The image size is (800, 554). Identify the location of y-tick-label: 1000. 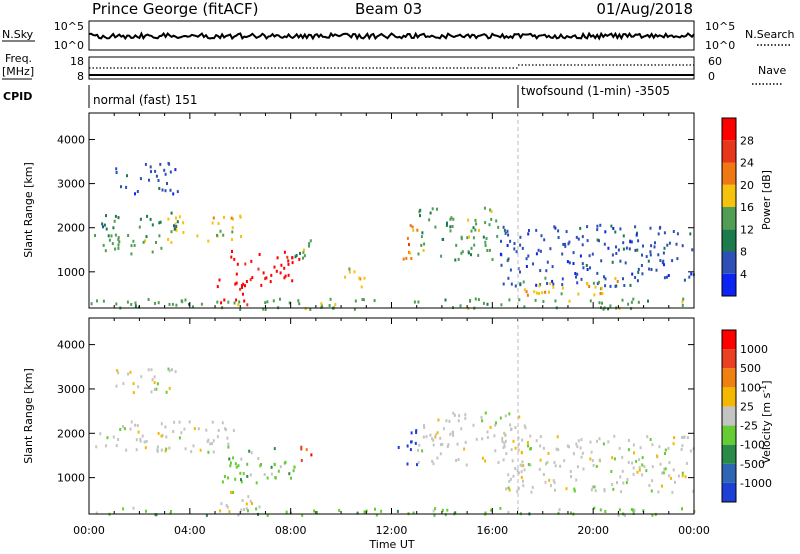
(71, 272).